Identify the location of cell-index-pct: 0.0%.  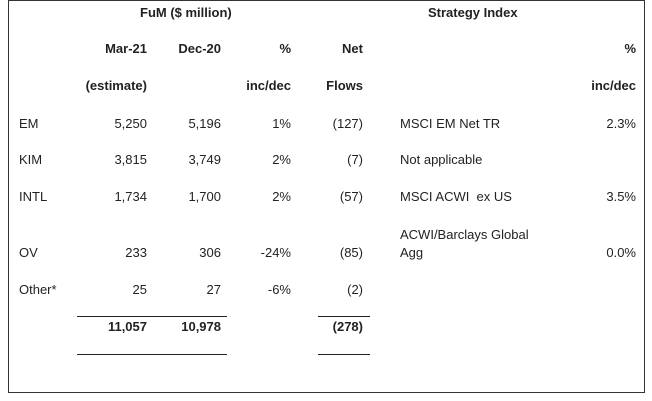
(621, 252).